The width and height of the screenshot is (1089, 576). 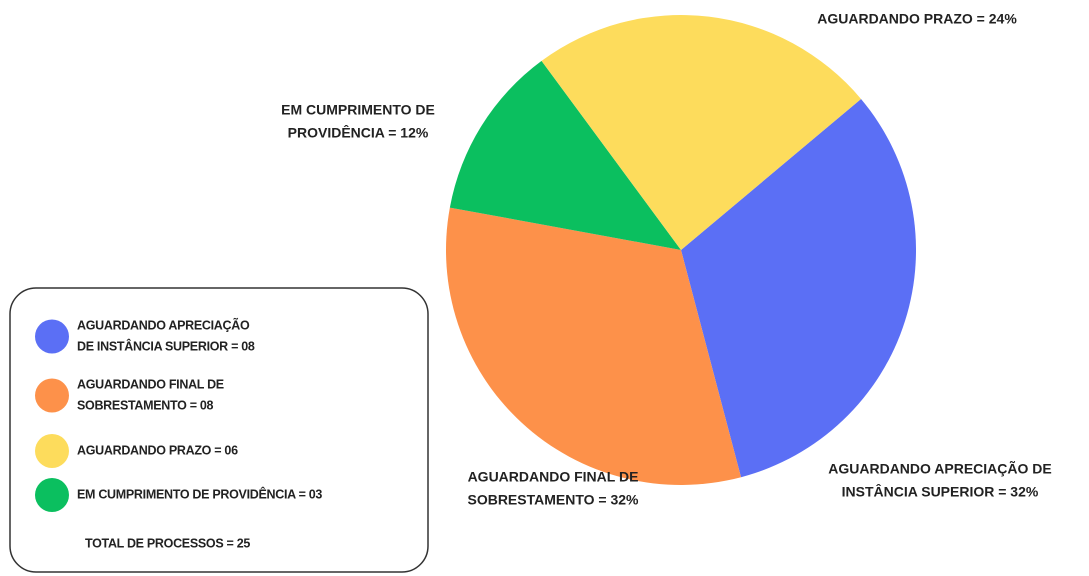 What do you see at coordinates (553, 477) in the screenshot?
I see `slice-label: AGUARDANDO FINAL DE` at bounding box center [553, 477].